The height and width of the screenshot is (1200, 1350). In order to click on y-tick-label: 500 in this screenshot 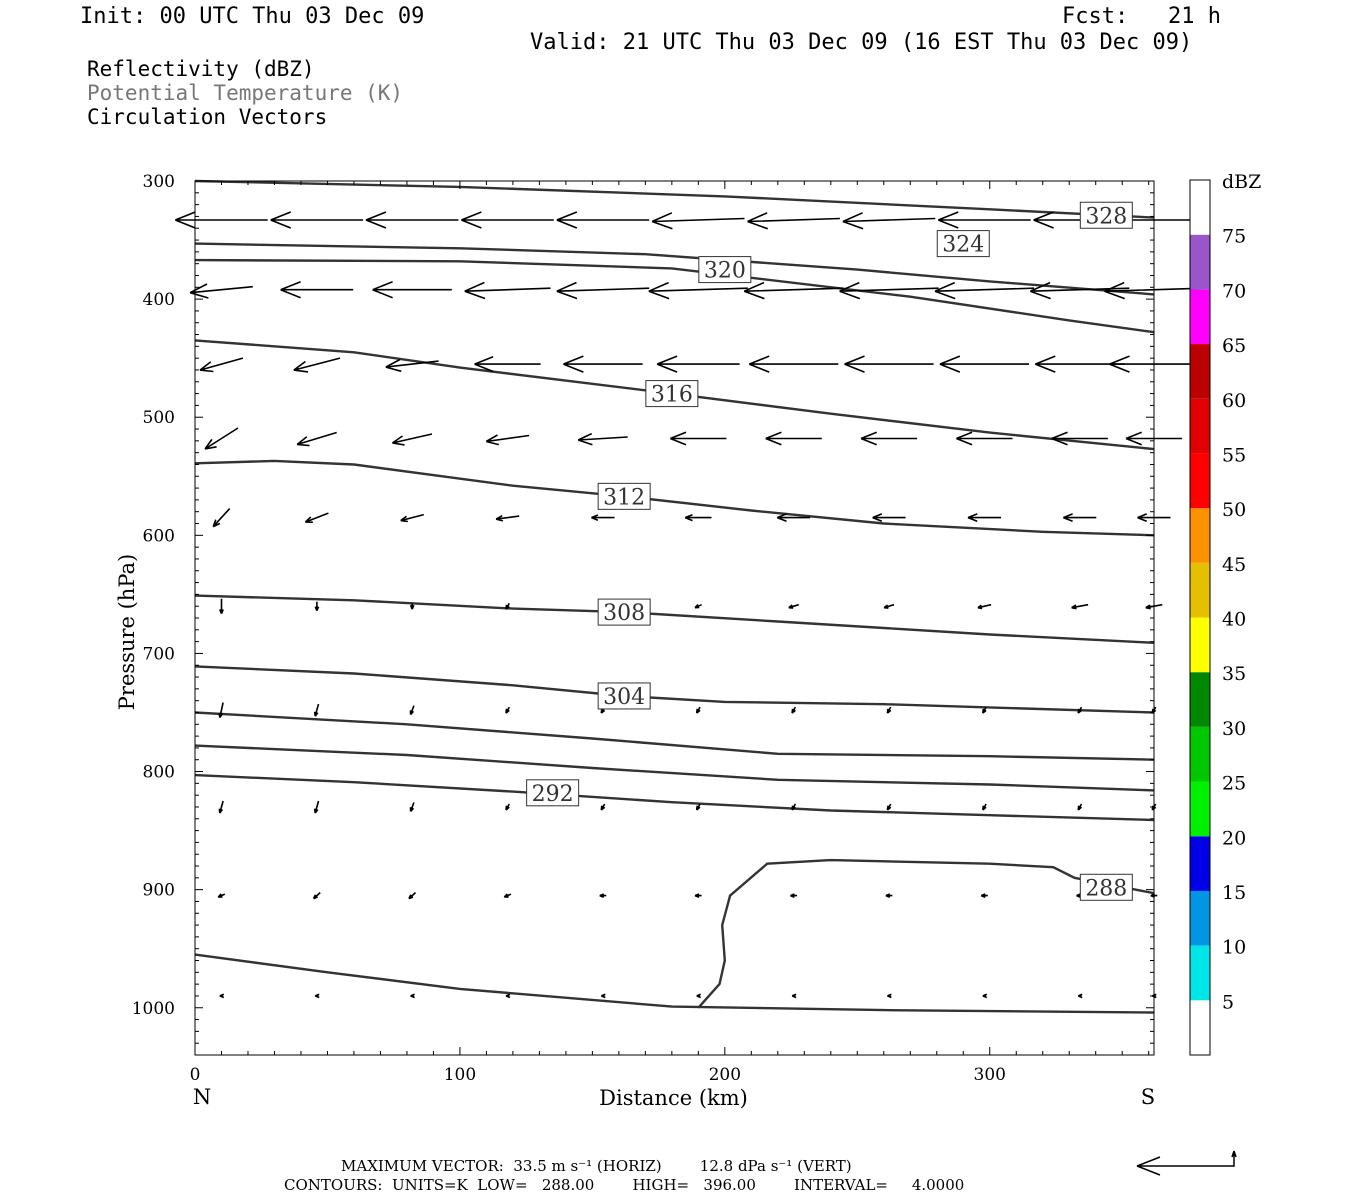, I will do `click(159, 418)`.